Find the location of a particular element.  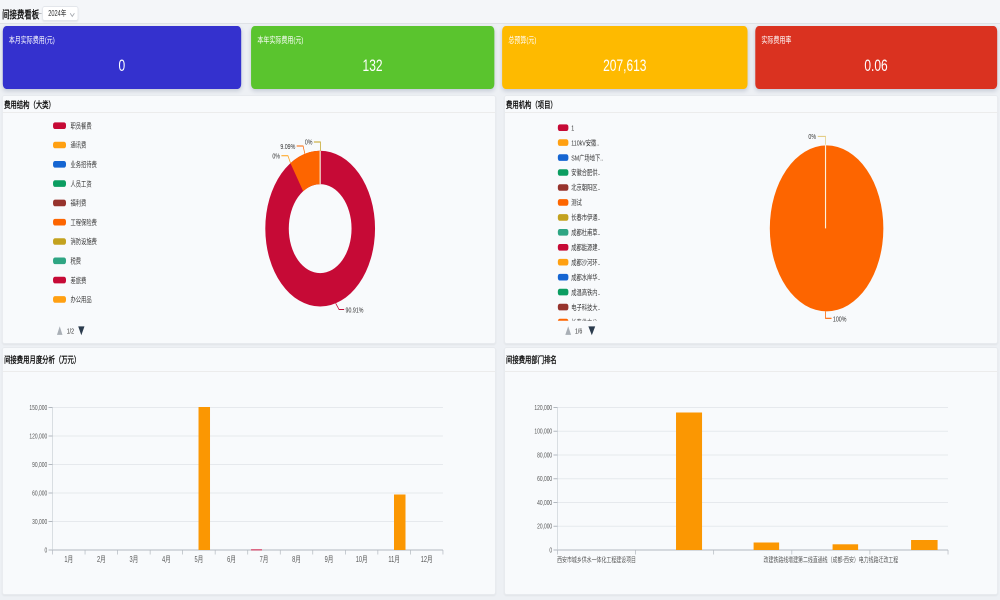

svg-text: 1 is located at coordinates (572, 129).